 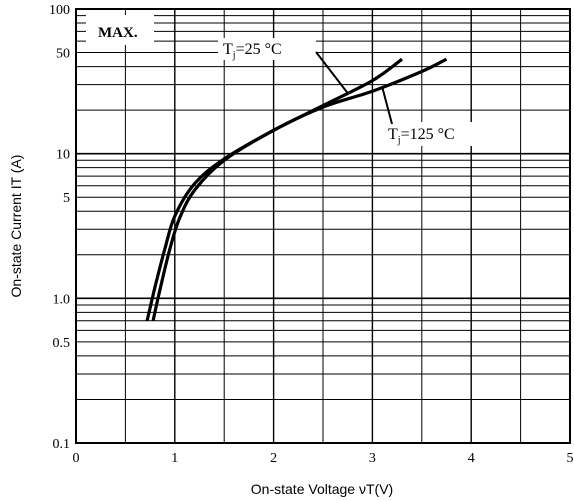 I want to click on x-axis-label: On-state Voltage νT(V), so click(x=322, y=489).